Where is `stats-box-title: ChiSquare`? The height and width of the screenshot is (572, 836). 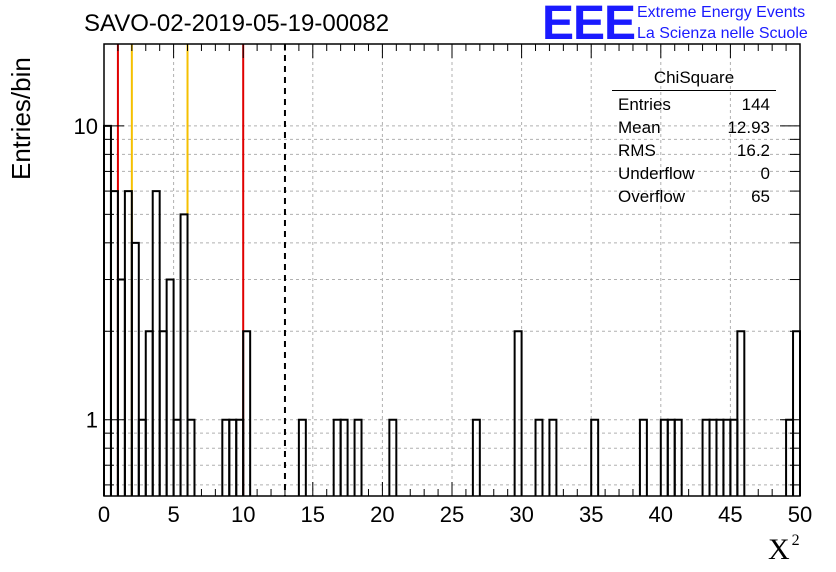 stats-box-title: ChiSquare is located at coordinates (694, 79).